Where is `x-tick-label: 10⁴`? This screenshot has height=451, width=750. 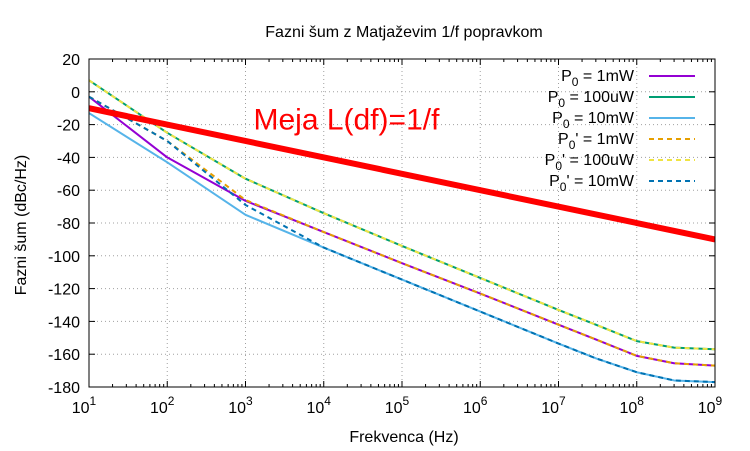
x-tick-label: 10⁴ is located at coordinates (319, 405).